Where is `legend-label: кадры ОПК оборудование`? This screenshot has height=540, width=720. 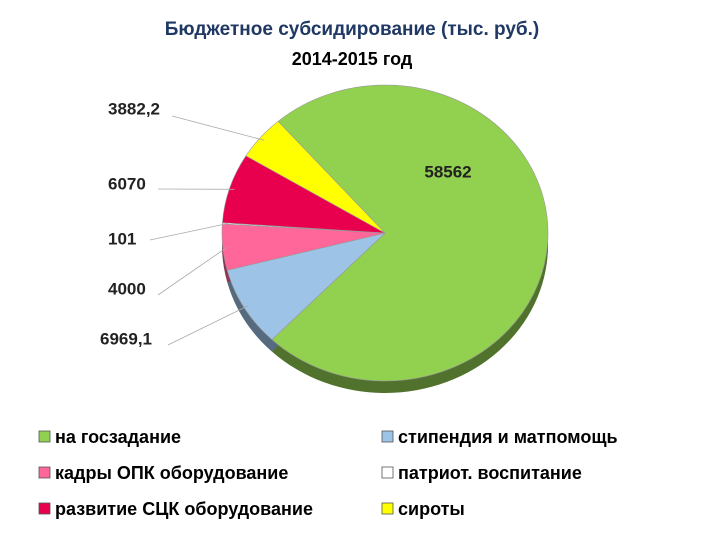 legend-label: кадры ОПК оборудование is located at coordinates (171, 473).